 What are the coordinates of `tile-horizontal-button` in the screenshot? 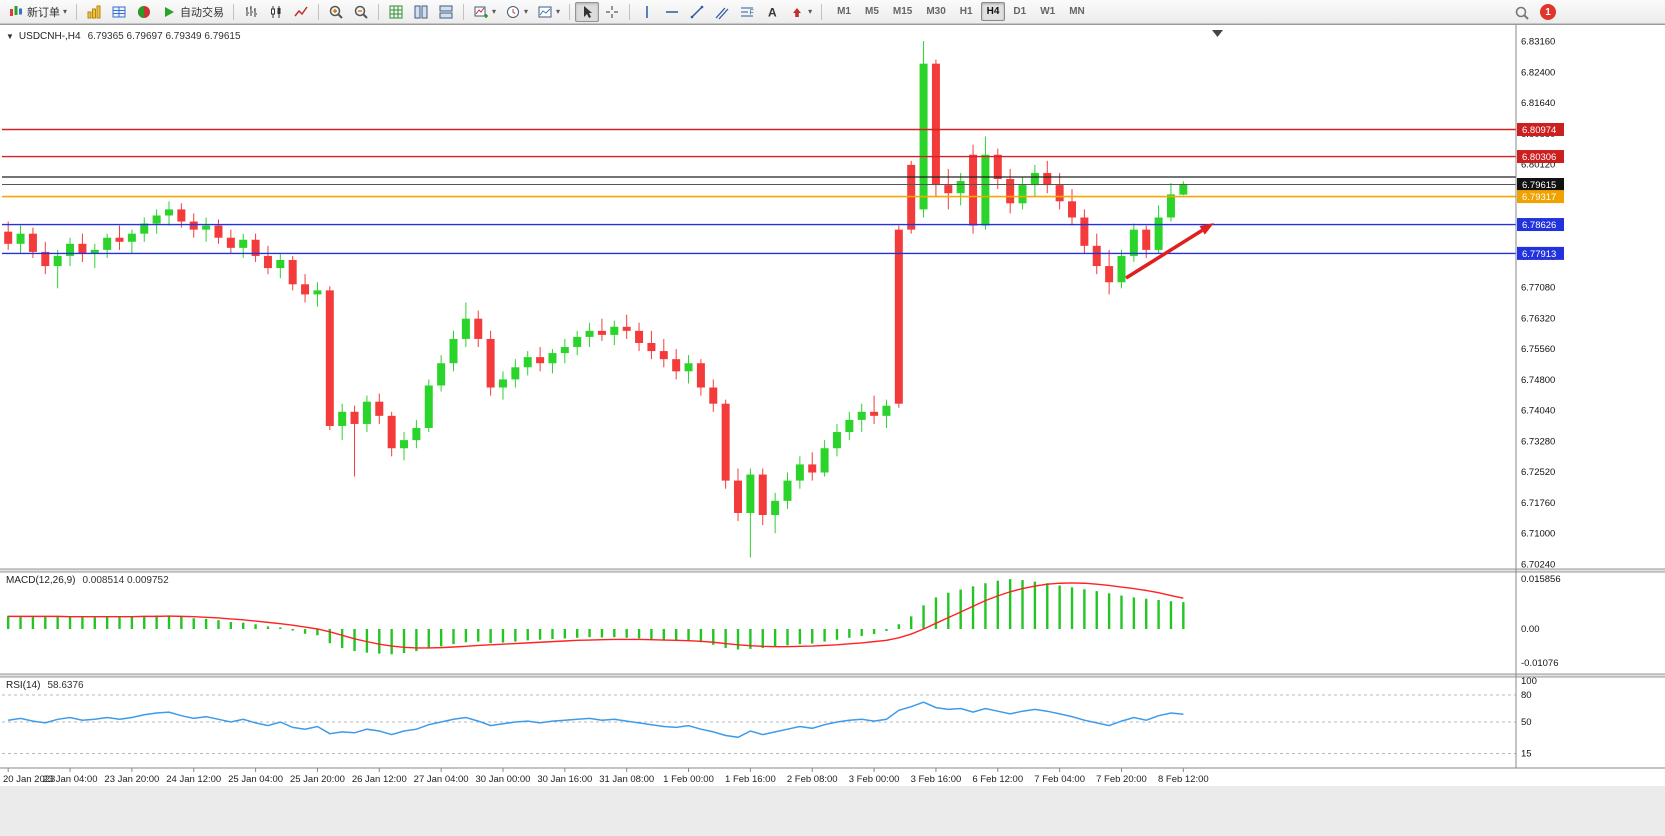 It's located at (446, 12).